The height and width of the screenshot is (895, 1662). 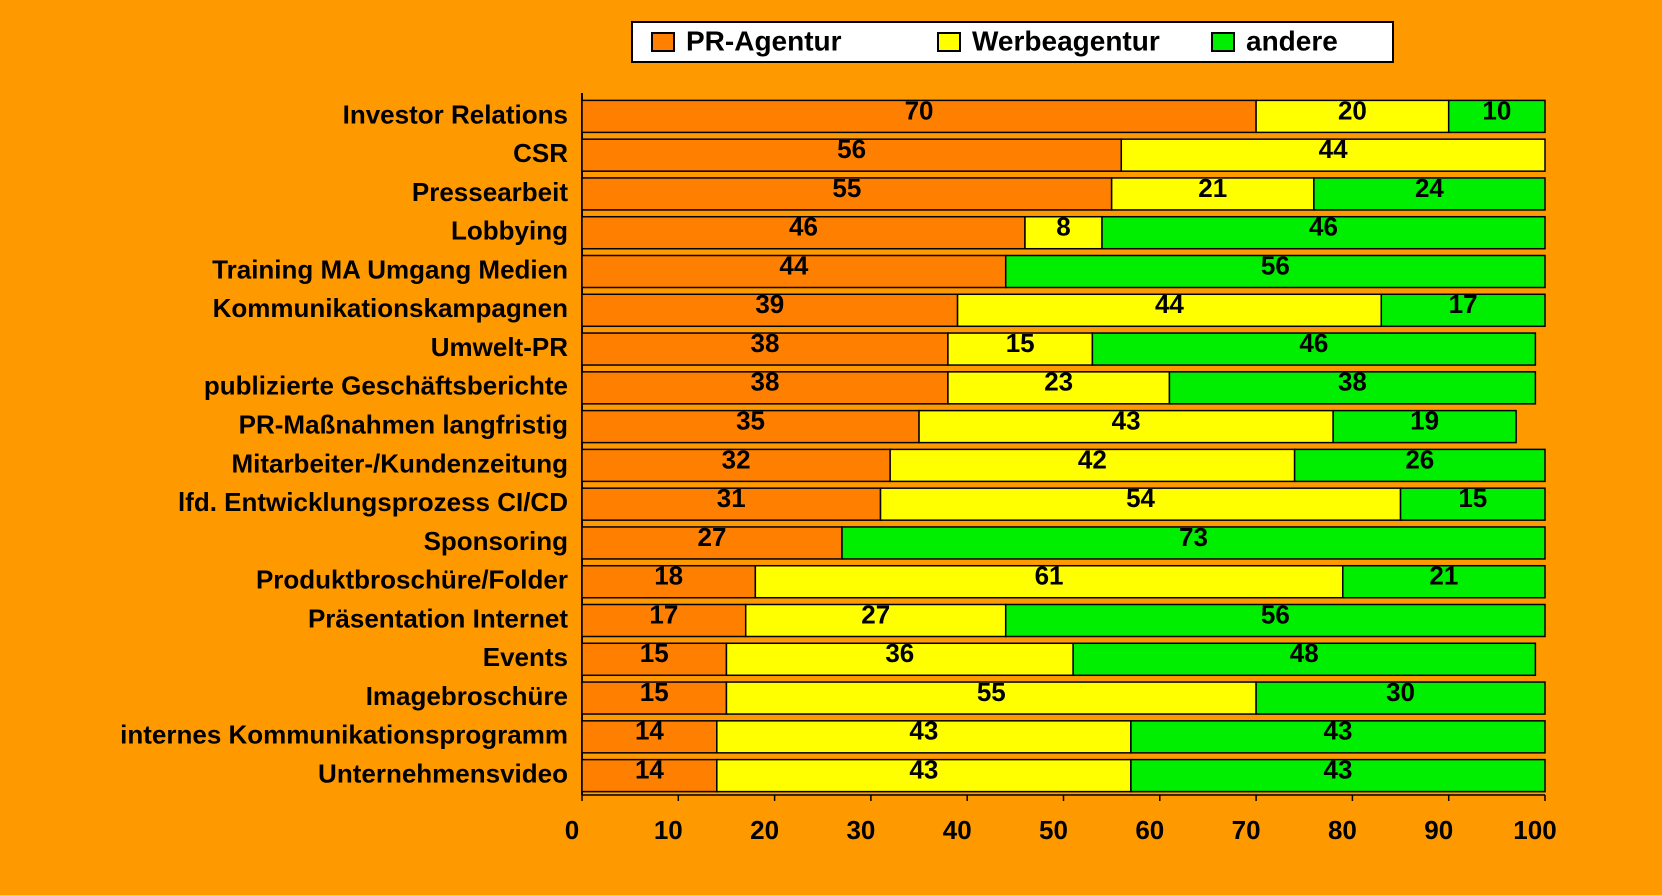 What do you see at coordinates (919, 110) in the screenshot?
I see `value-label: 70` at bounding box center [919, 110].